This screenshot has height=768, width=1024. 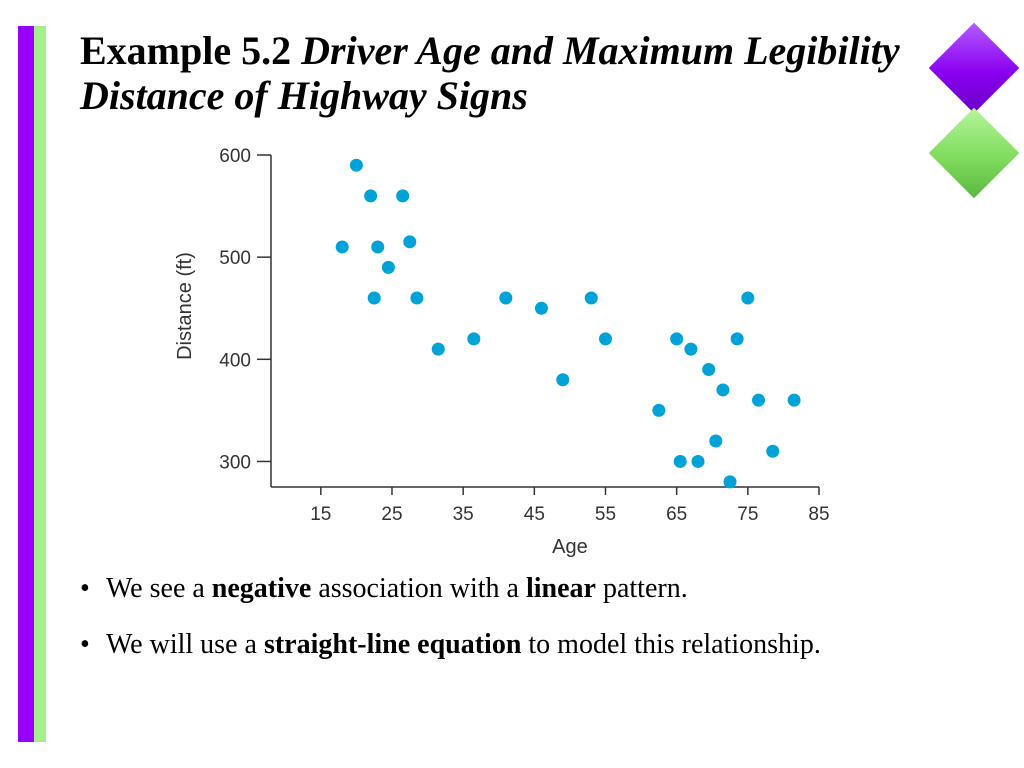 What do you see at coordinates (671, 644) in the screenshot?
I see `bullet-text: to model this relationship.` at bounding box center [671, 644].